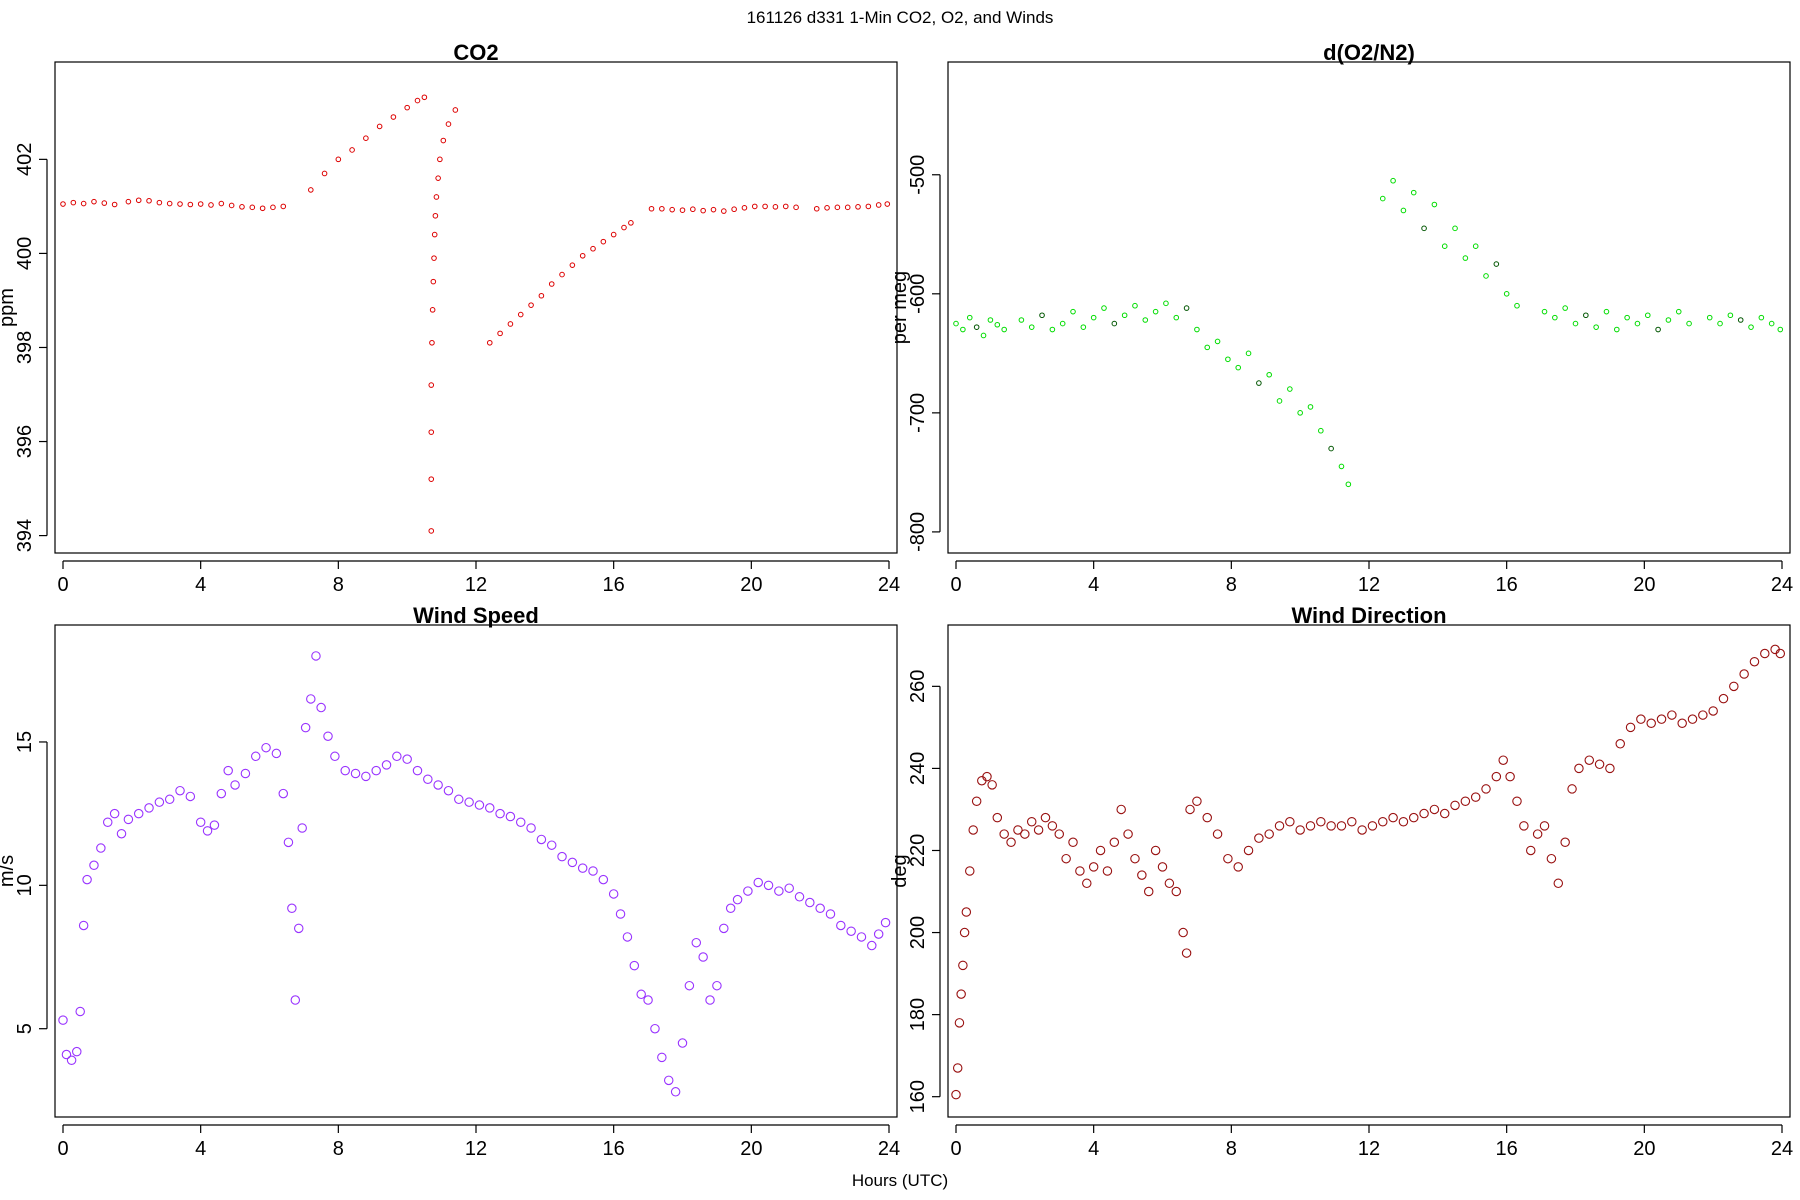 This screenshot has width=1800, height=1200. What do you see at coordinates (918, 413) in the screenshot?
I see `y-tick-label: -700` at bounding box center [918, 413].